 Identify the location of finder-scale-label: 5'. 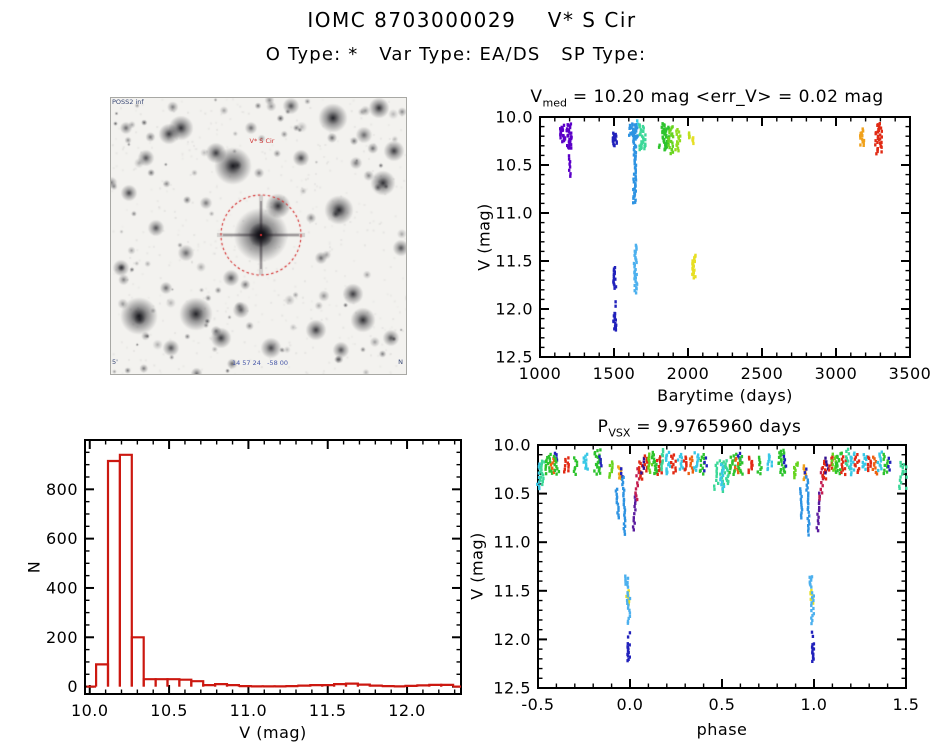
(115, 362).